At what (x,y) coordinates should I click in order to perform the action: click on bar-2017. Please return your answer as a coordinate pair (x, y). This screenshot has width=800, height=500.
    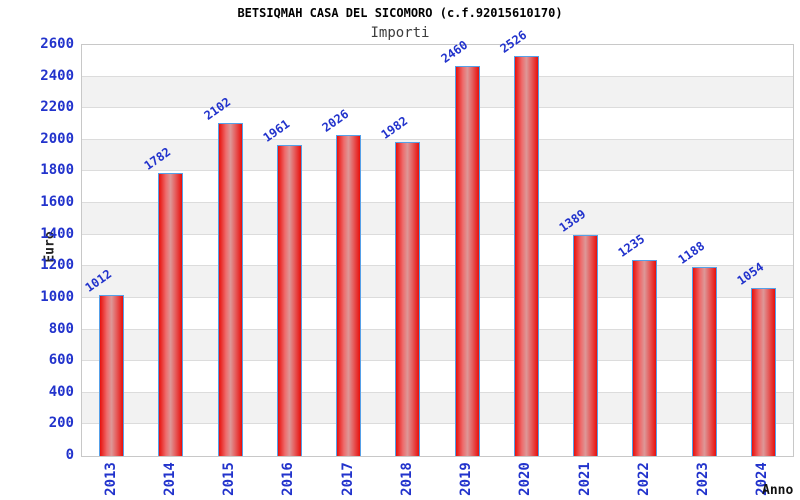
    Looking at the image, I should click on (349, 295).